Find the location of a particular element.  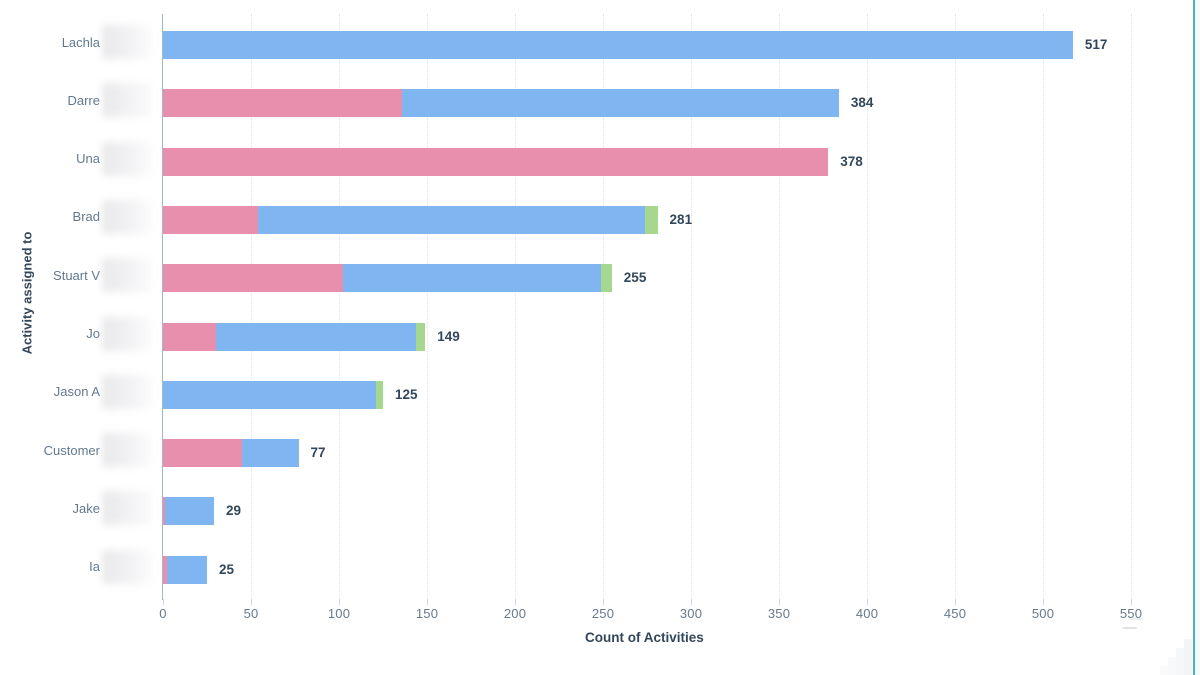

x-tick-label-200: 200 is located at coordinates (515, 613).